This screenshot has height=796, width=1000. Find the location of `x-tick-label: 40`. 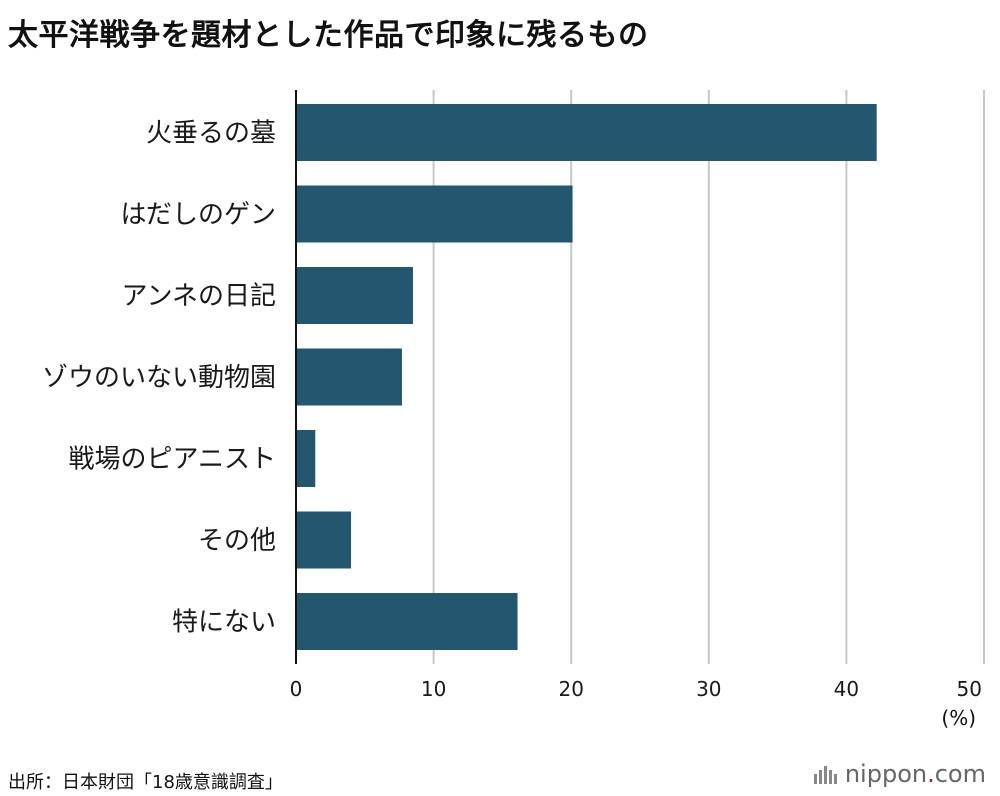

x-tick-label: 40 is located at coordinates (846, 689).